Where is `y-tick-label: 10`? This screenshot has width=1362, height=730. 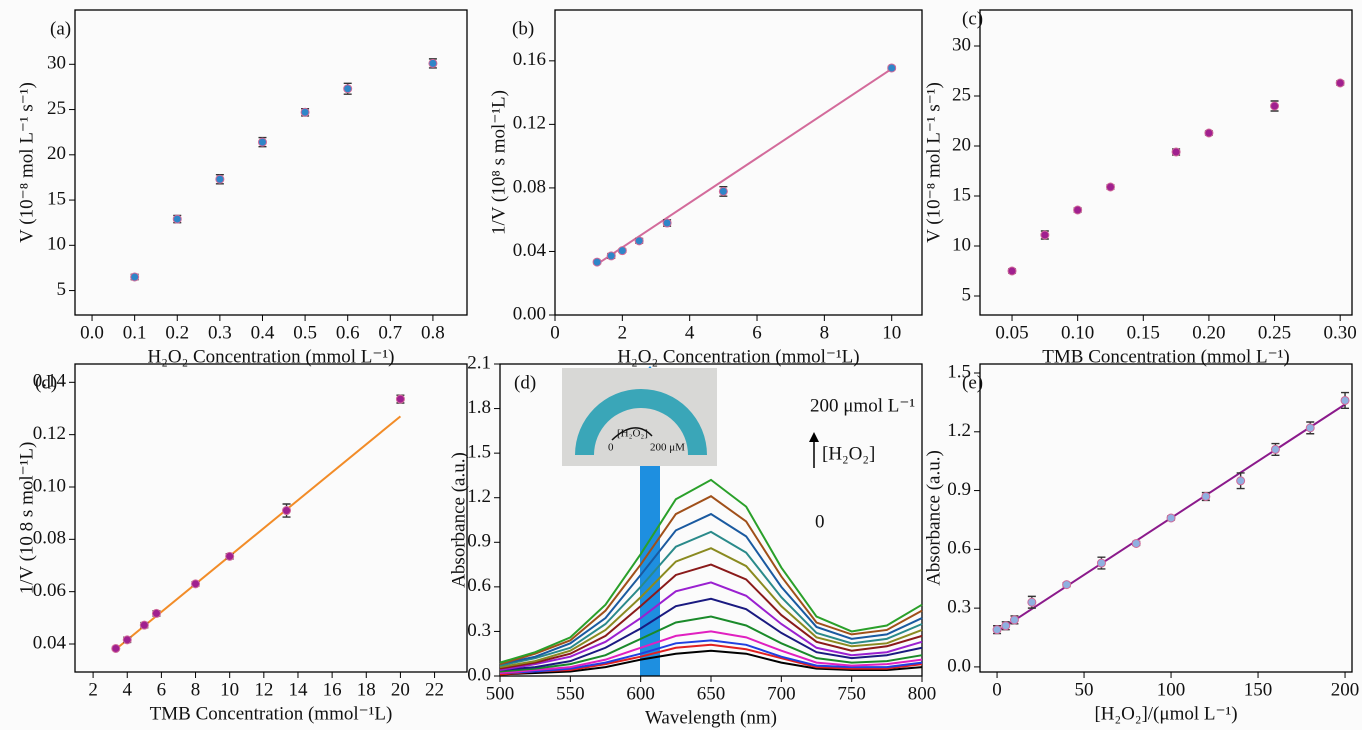
y-tick-label: 10 is located at coordinates (961, 244).